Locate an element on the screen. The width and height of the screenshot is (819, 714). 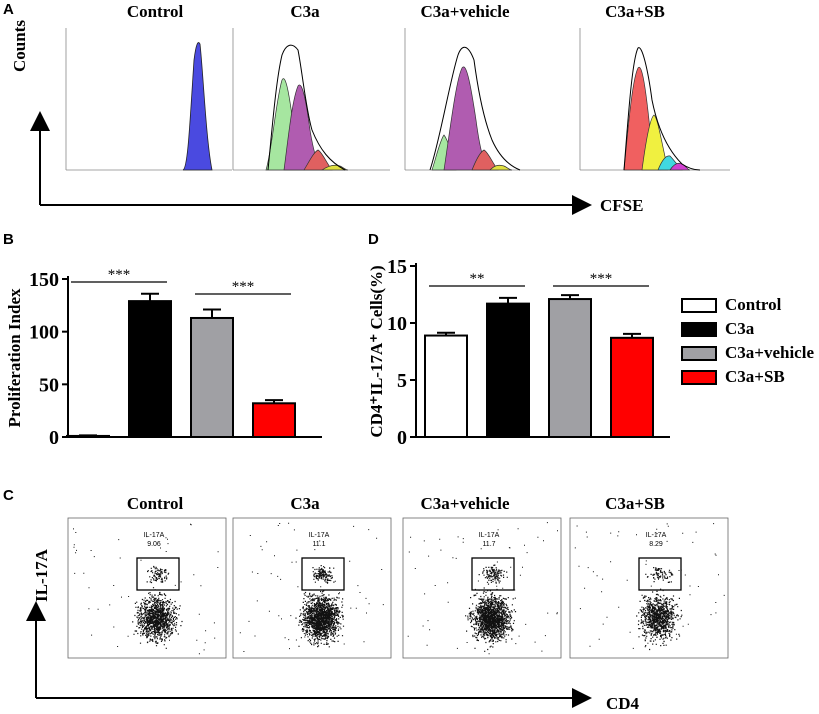
panel-b-y-tick-label: 0 is located at coordinates (54, 438).